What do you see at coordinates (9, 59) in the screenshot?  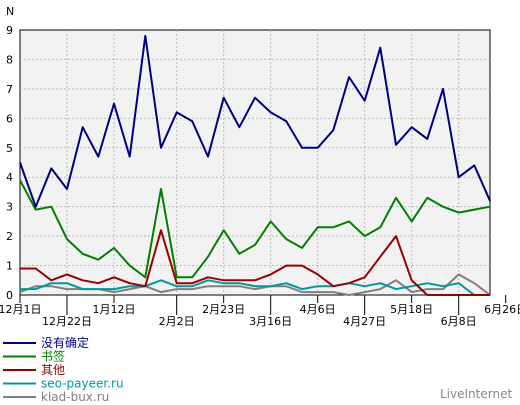 I see `y-tick-label: 8` at bounding box center [9, 59].